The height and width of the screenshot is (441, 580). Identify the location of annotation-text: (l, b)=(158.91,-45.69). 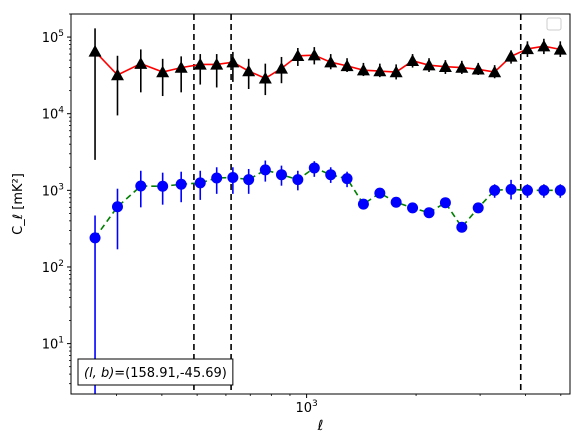
(155, 373).